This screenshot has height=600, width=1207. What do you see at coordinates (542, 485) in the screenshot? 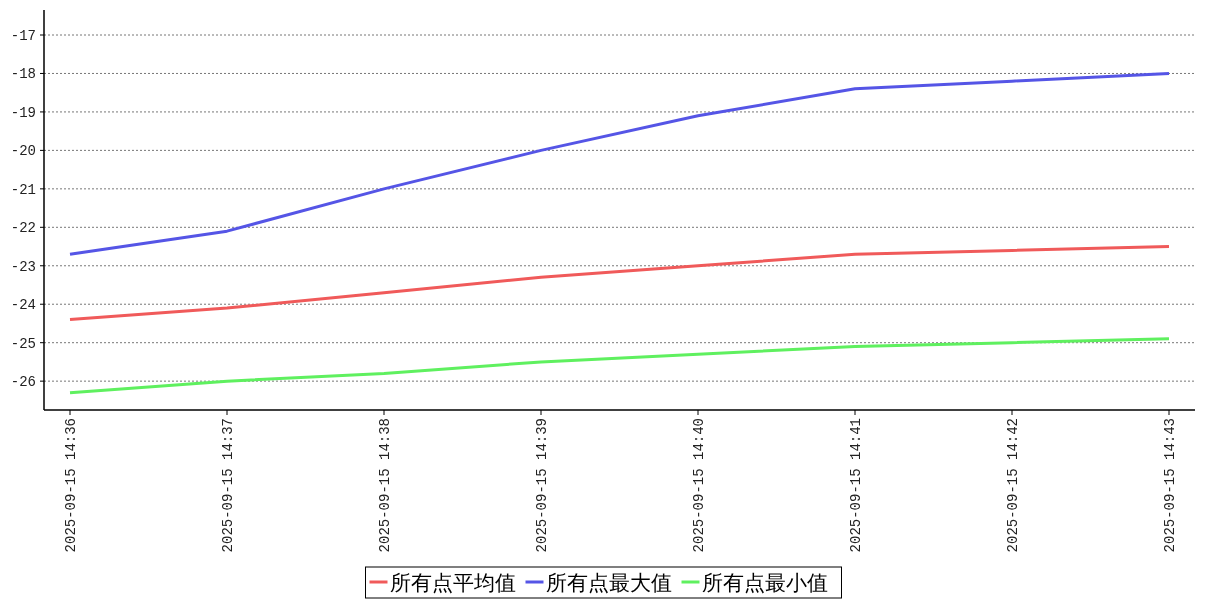
I see `x-tick-label: 2025-09-15 14:39` at bounding box center [542, 485].